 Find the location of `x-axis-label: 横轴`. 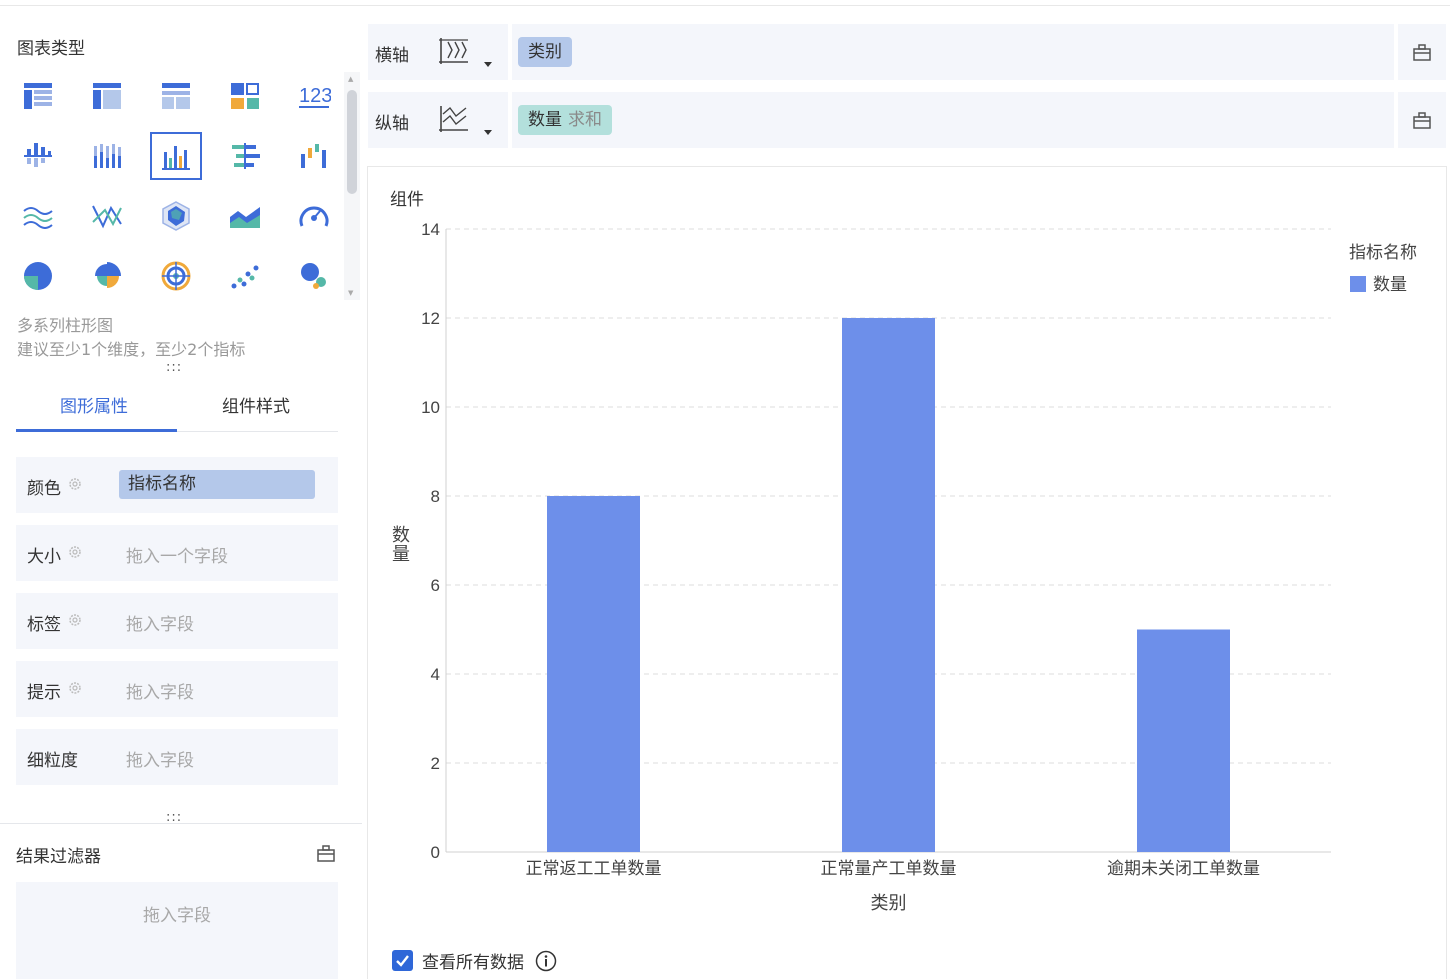

x-axis-label: 横轴 is located at coordinates (392, 56).